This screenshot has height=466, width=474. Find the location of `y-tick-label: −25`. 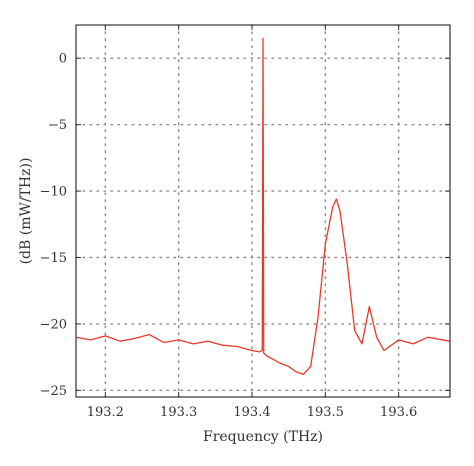

y-tick-label: −25 is located at coordinates (53, 391).